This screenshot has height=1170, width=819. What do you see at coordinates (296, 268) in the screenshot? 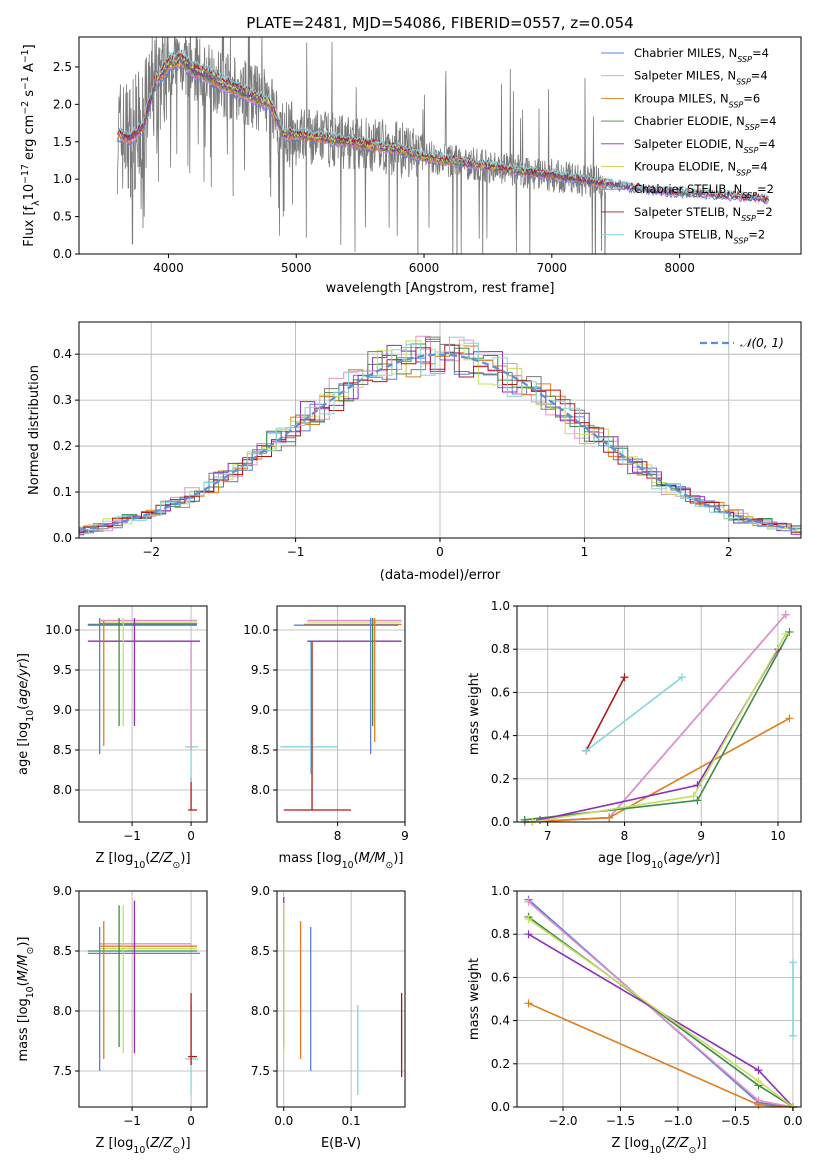
I see `spectrum-xtick-label-1: 5000` at bounding box center [296, 268].